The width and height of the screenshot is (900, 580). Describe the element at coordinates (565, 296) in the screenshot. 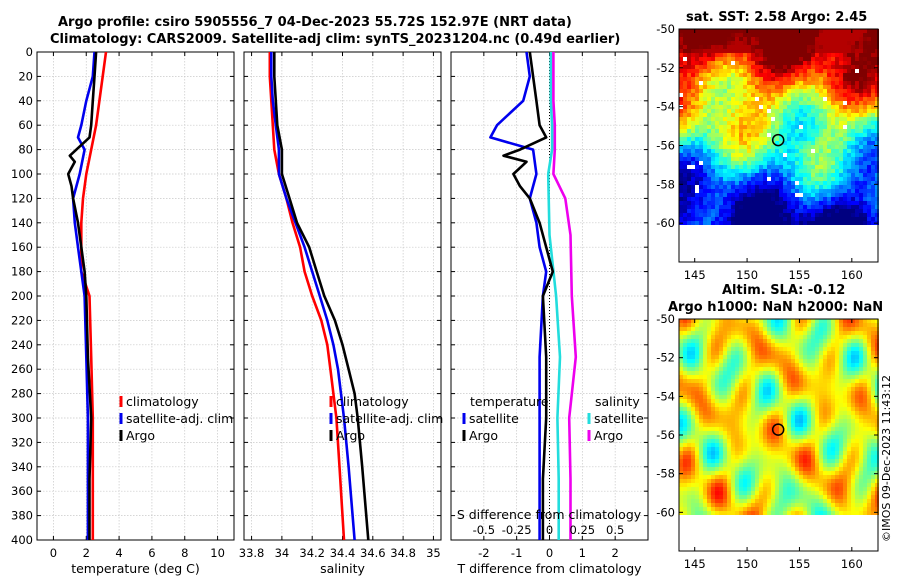

I see `series-line-salinity-argo` at that location.